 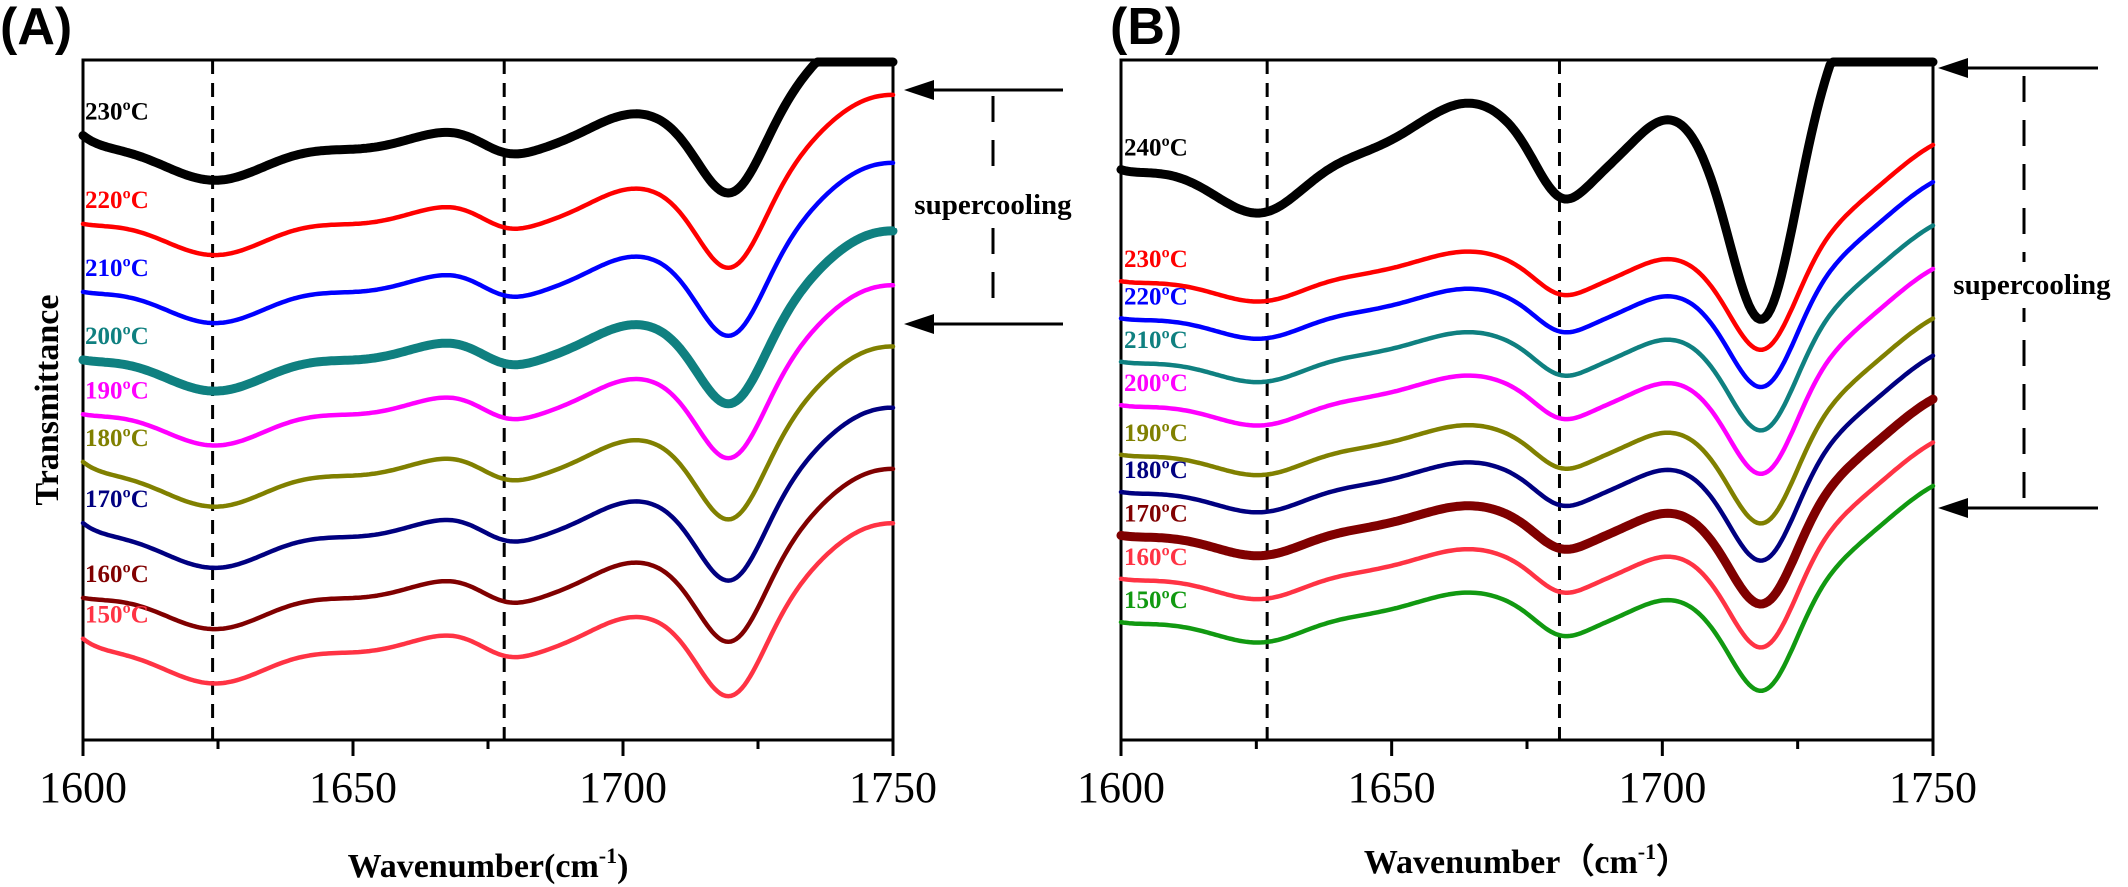 I want to click on panel-a-x-axis-title: Wavenumber(cm-1), so click(x=488, y=864).